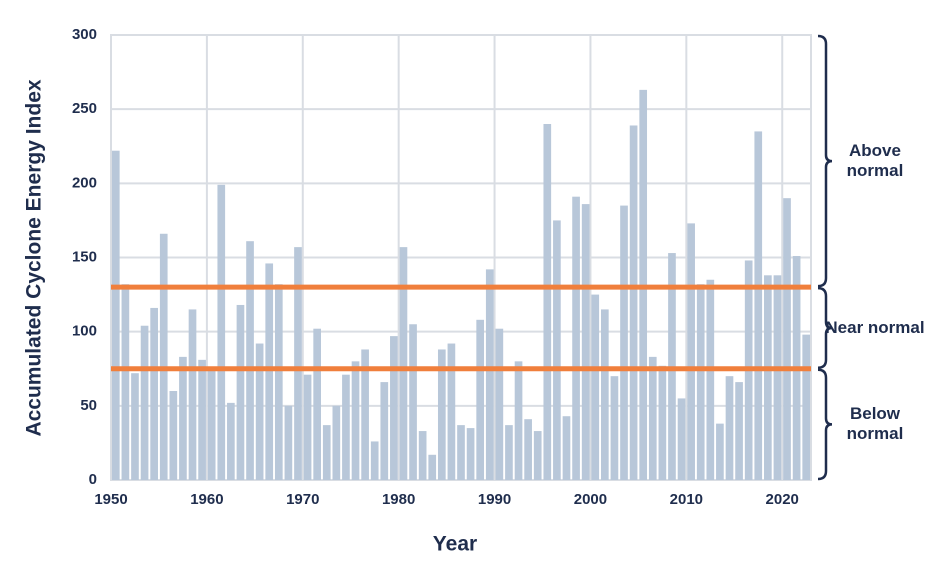 Image resolution: width=928 pixels, height=580 pixels. I want to click on x-tick-label: 2010, so click(686, 499).